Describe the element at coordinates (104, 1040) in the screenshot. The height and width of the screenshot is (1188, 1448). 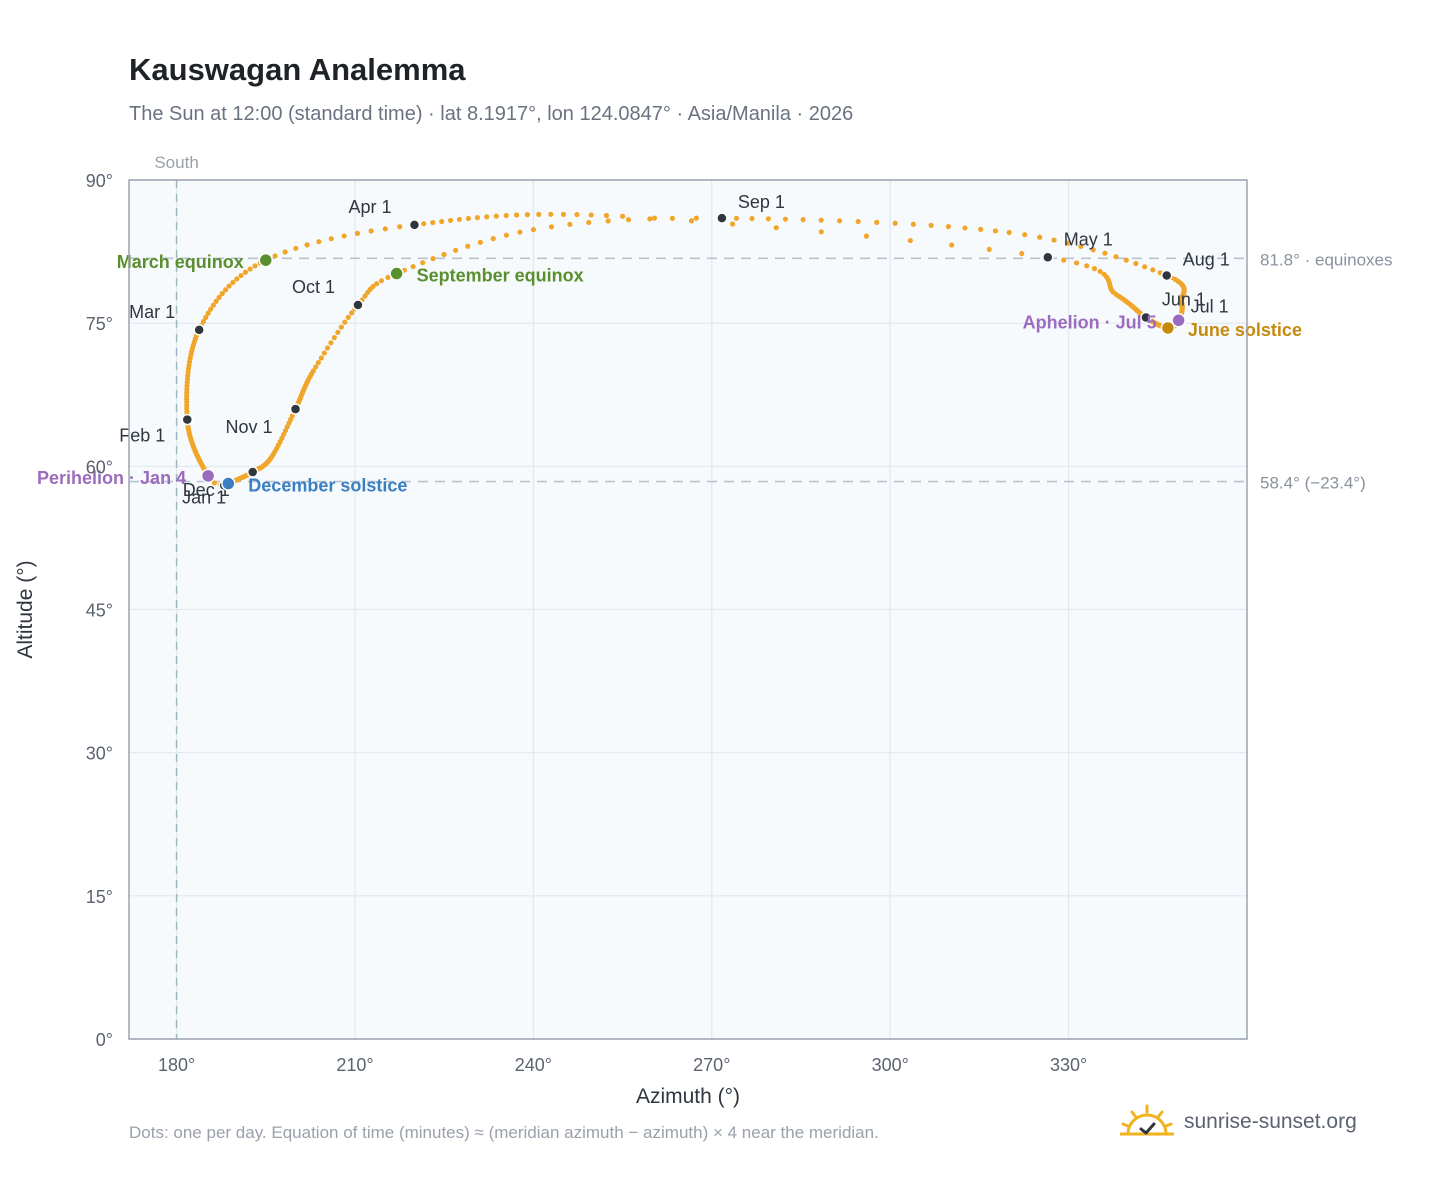
I see `y-tick-label: 0°` at that location.